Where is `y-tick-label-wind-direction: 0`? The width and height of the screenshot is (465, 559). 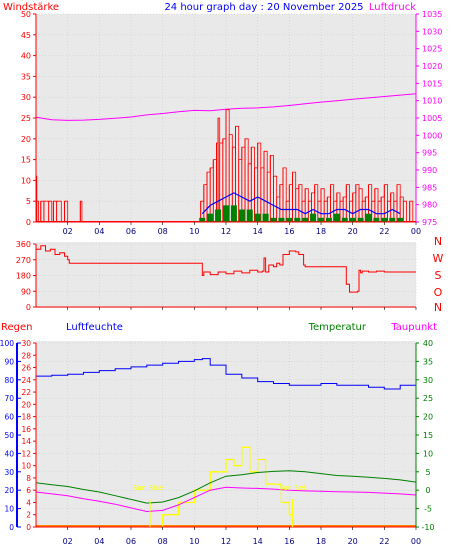 y-tick-label-wind-direction: 0 is located at coordinates (28, 307).